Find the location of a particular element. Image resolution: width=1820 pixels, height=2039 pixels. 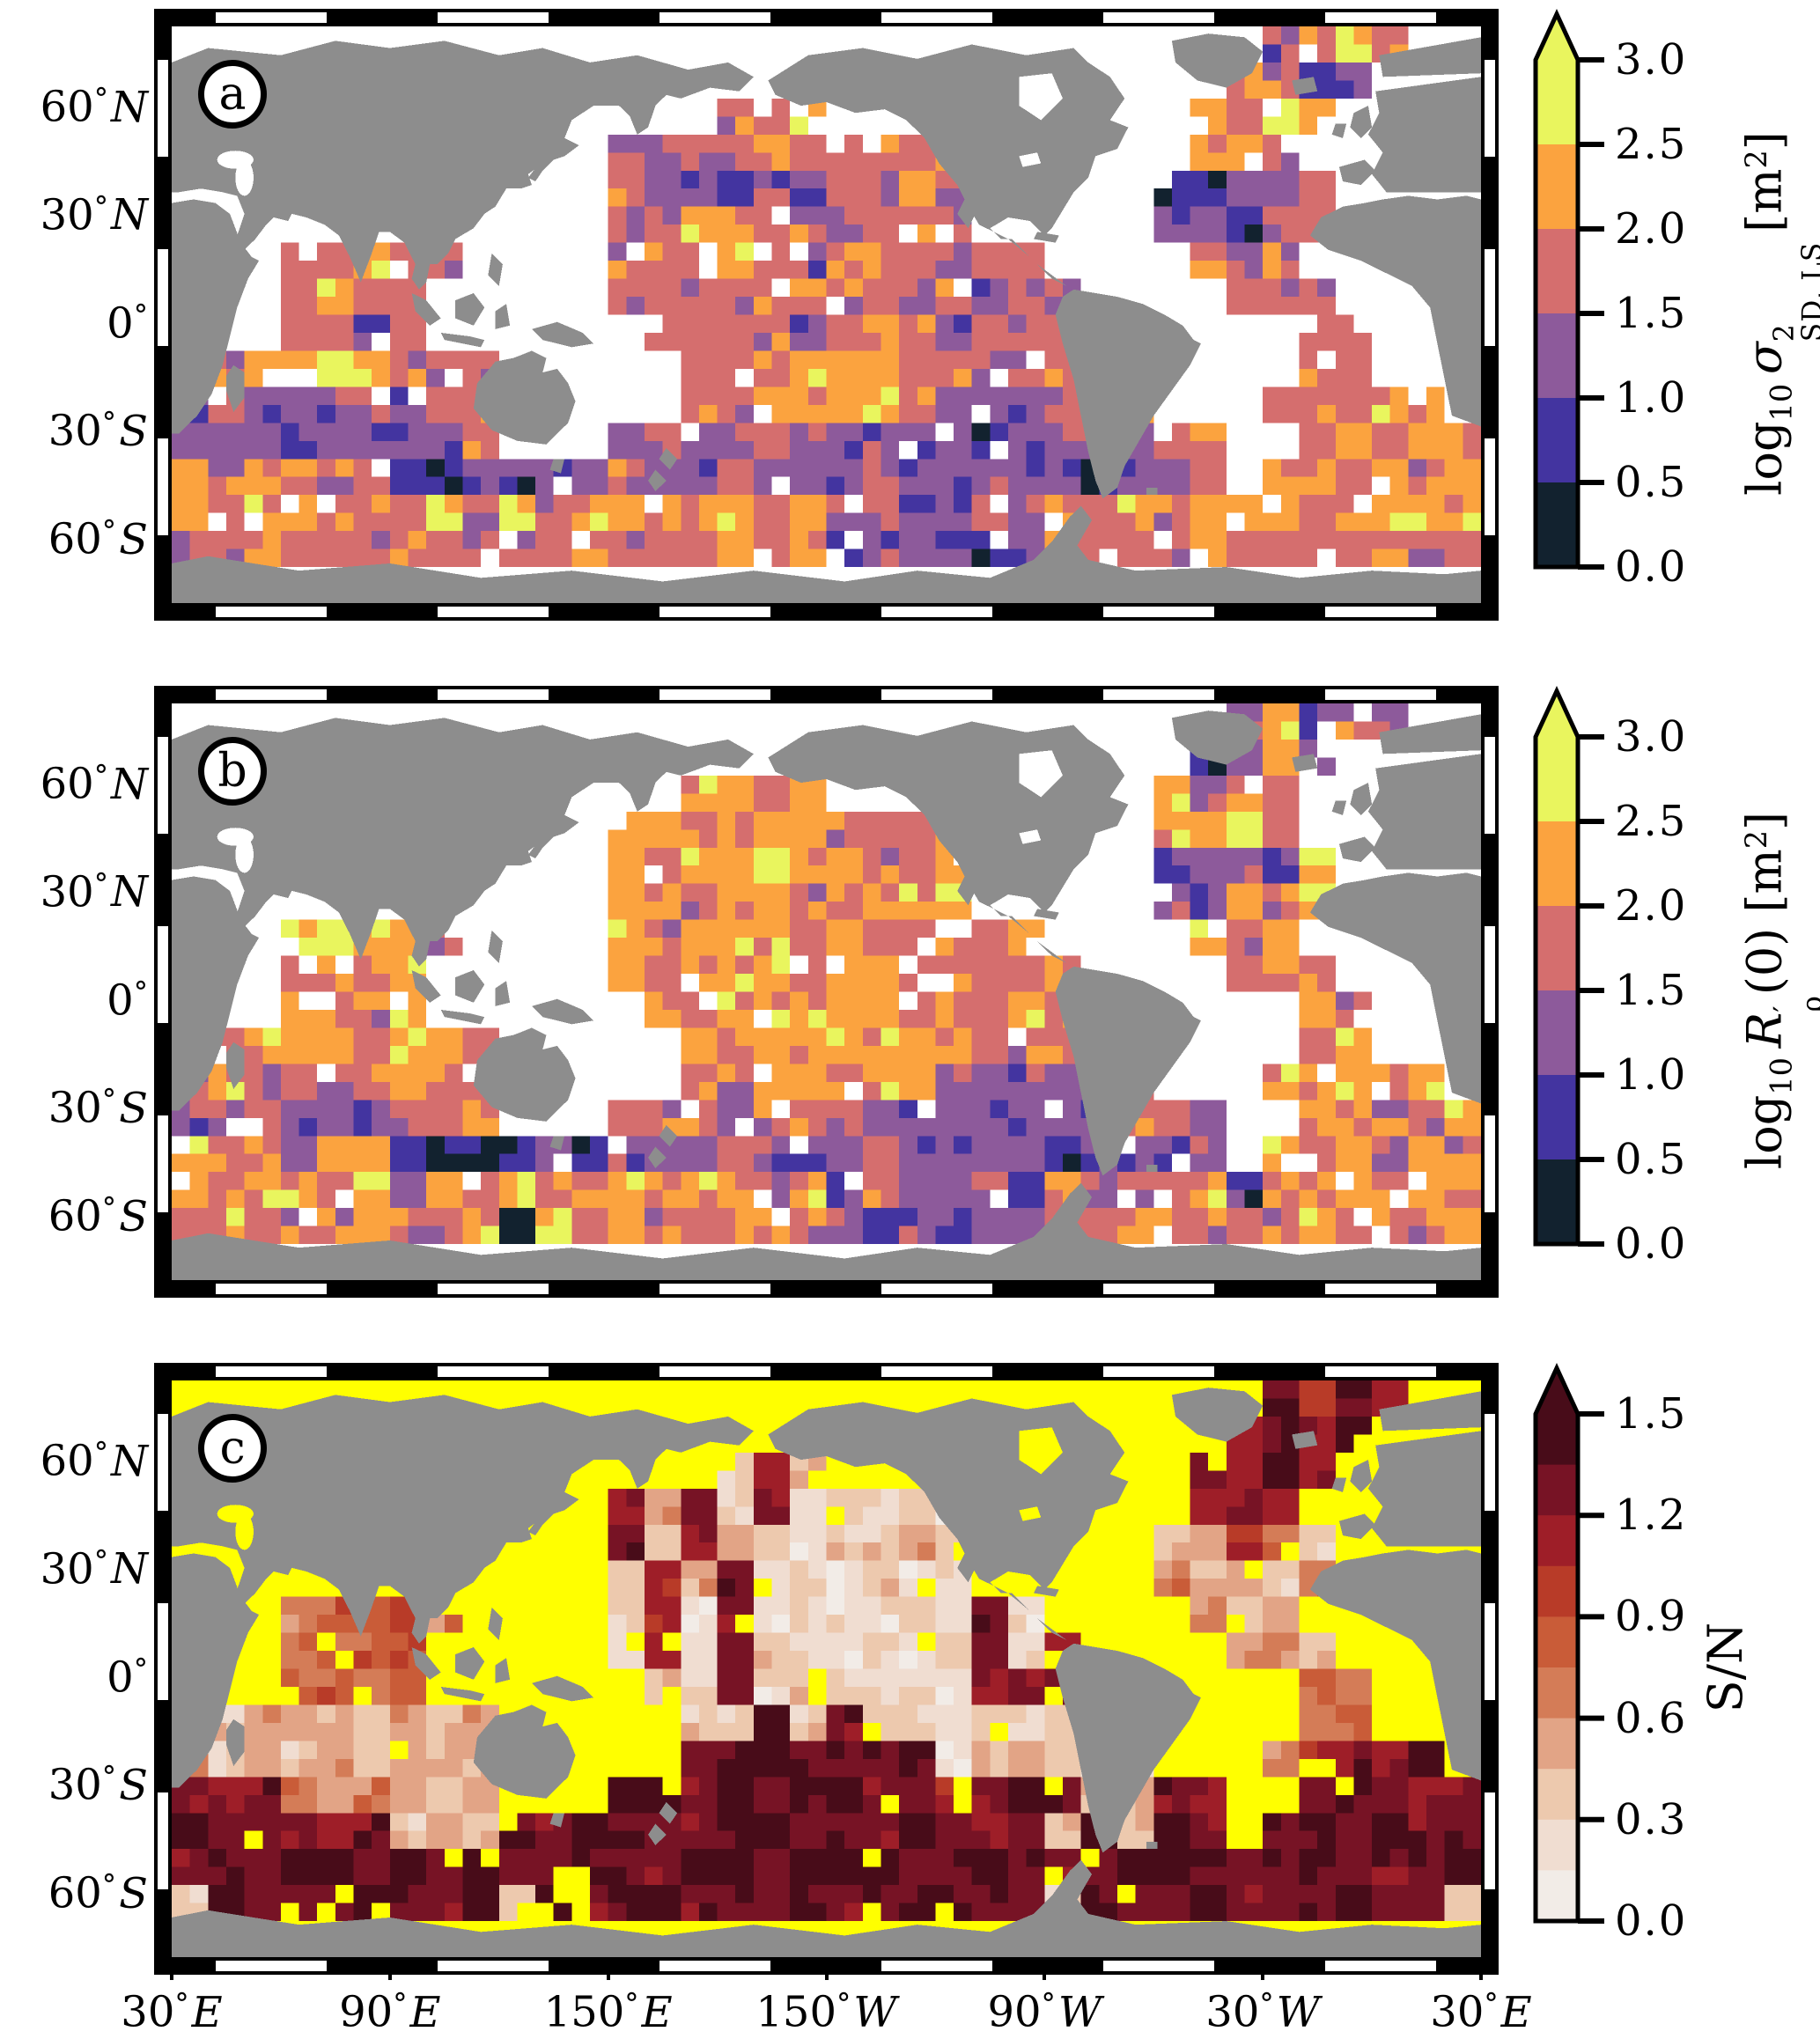

label-token: σ is located at coordinates (1764, 363).